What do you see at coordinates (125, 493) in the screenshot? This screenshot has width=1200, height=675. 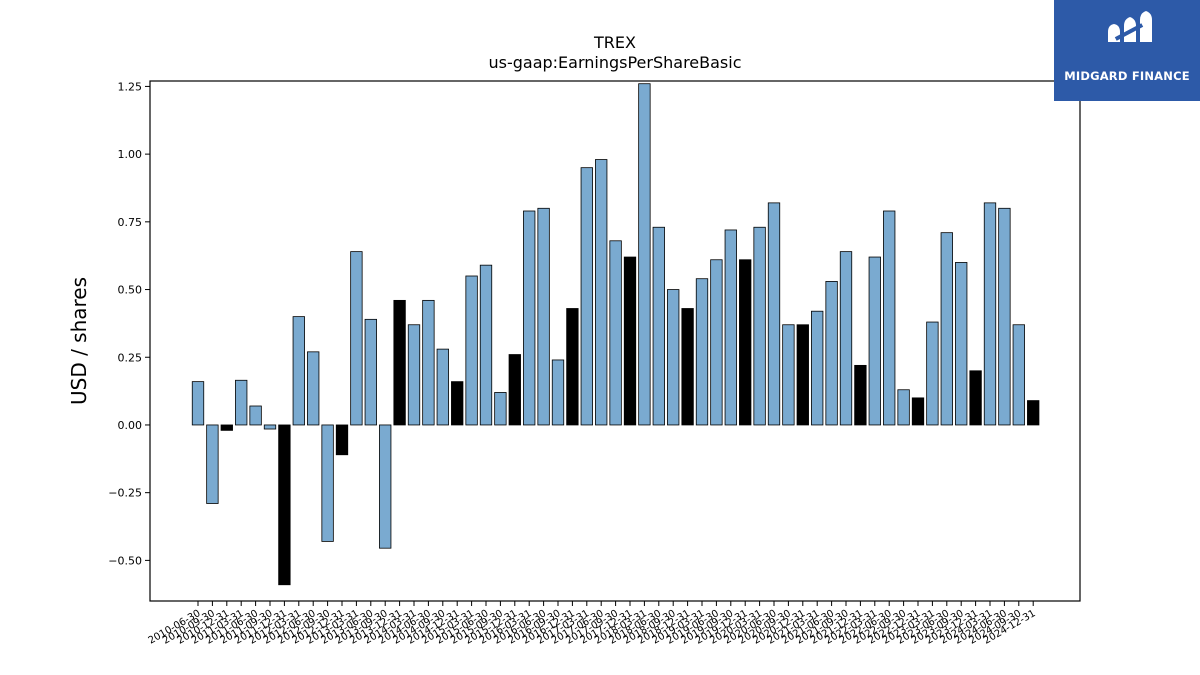 I see `y-tick-label: −0.25` at bounding box center [125, 493].